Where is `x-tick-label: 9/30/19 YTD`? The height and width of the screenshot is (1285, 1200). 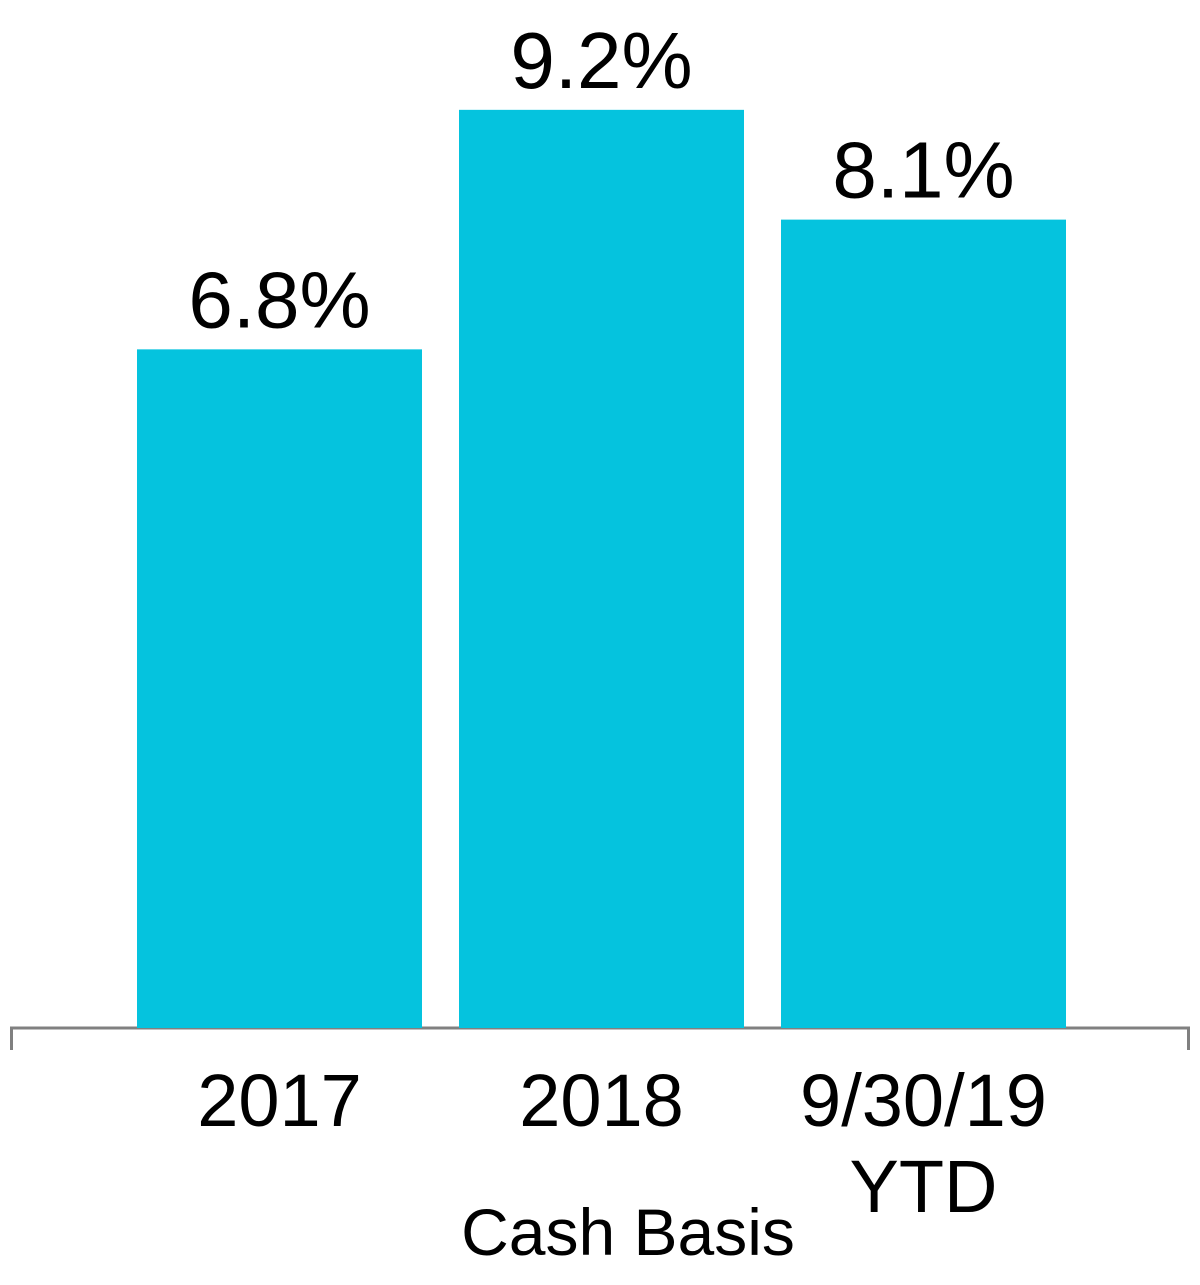
x-tick-label: 9/30/19 YTD is located at coordinates (923, 1143).